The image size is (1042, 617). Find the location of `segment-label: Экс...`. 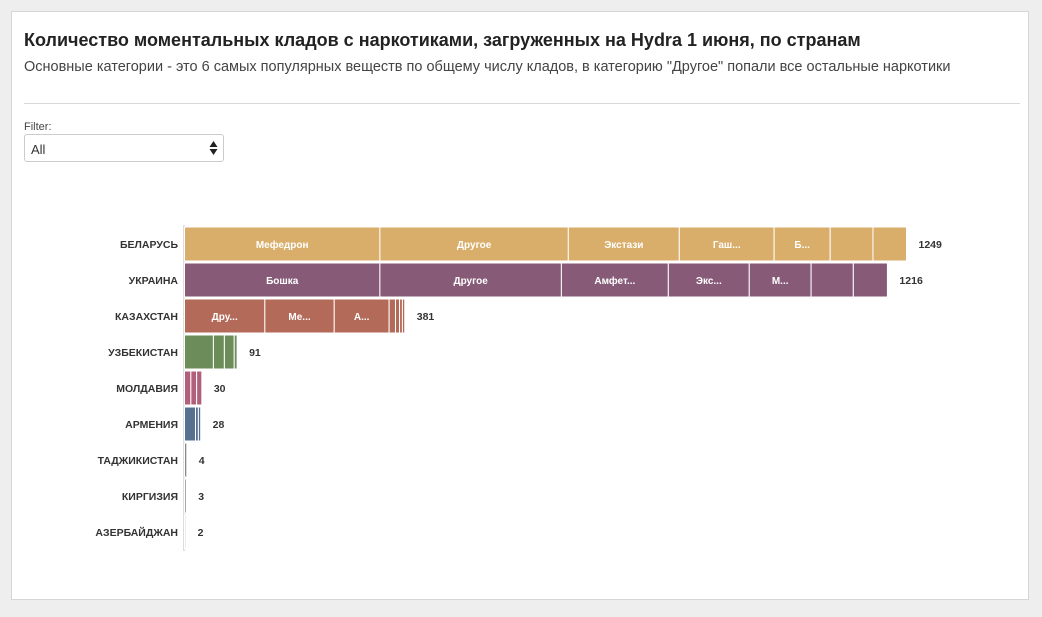

segment-label: Экс... is located at coordinates (709, 281).